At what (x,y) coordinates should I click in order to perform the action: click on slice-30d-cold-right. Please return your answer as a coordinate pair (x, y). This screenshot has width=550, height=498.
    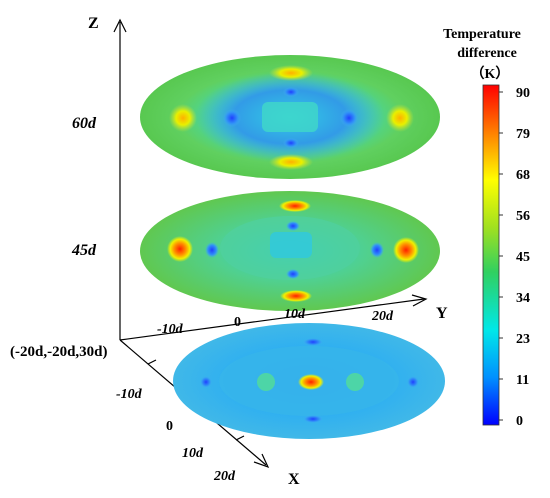
    Looking at the image, I should click on (413, 382).